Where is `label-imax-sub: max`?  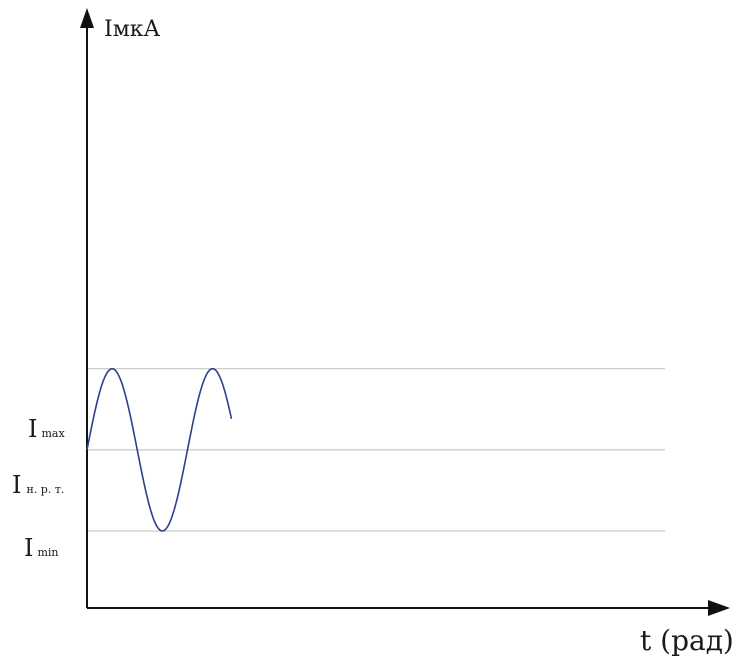
label-imax-sub: max is located at coordinates (53, 433).